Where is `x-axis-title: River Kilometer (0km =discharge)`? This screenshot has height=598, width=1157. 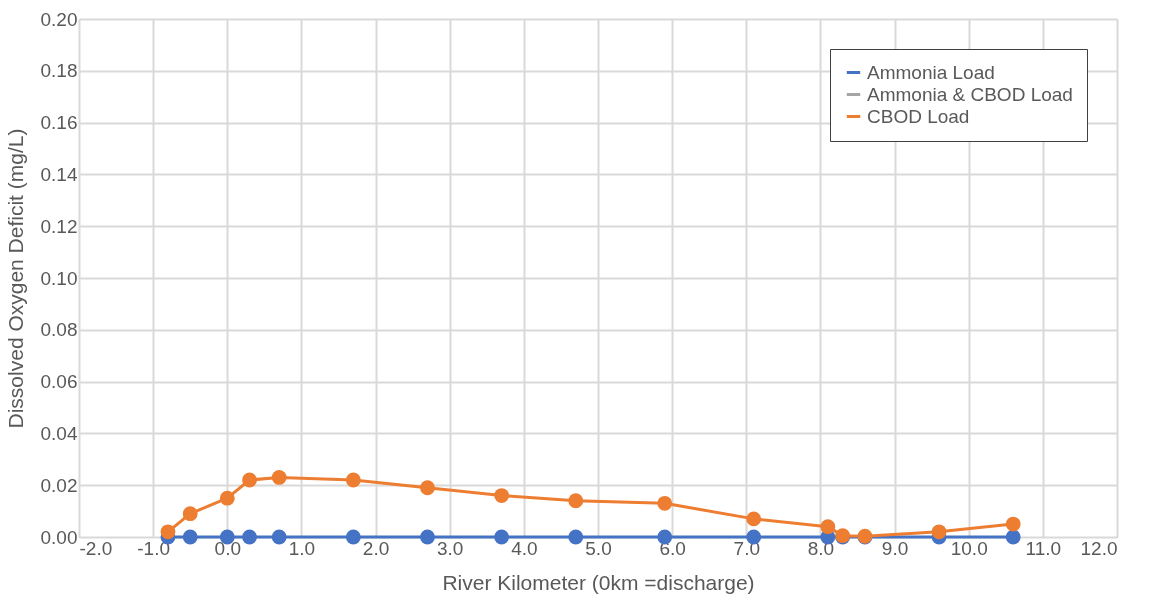
x-axis-title: River Kilometer (0km =discharge) is located at coordinates (598, 582).